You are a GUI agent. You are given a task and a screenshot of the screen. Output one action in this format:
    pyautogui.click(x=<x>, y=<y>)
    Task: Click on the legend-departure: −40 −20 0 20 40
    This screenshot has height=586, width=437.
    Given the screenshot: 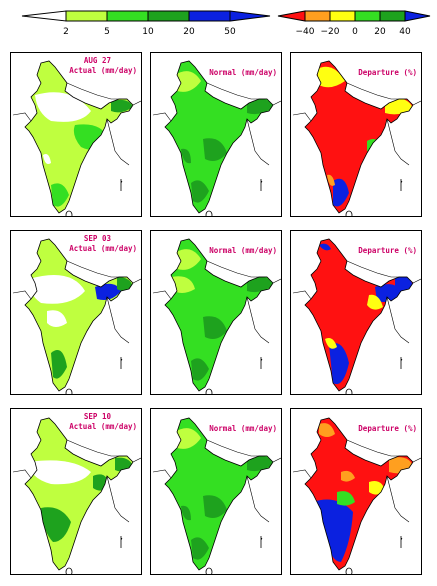 What is the action you would take?
    pyautogui.click(x=354, y=23)
    